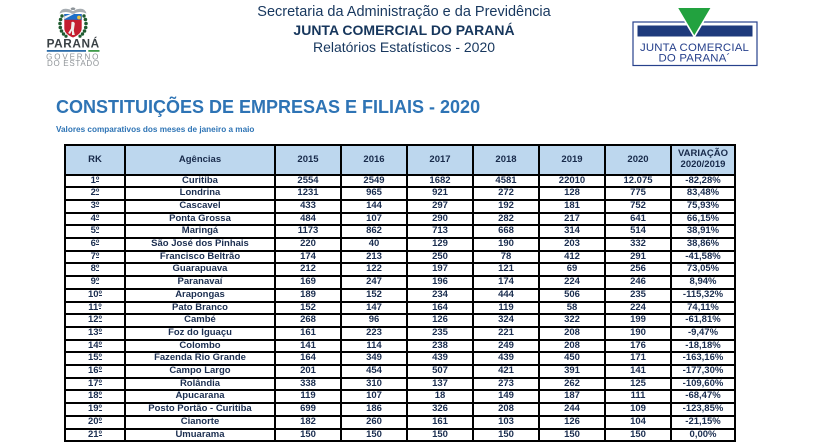  I want to click on svg-text: PARANÁ, so click(73, 43).